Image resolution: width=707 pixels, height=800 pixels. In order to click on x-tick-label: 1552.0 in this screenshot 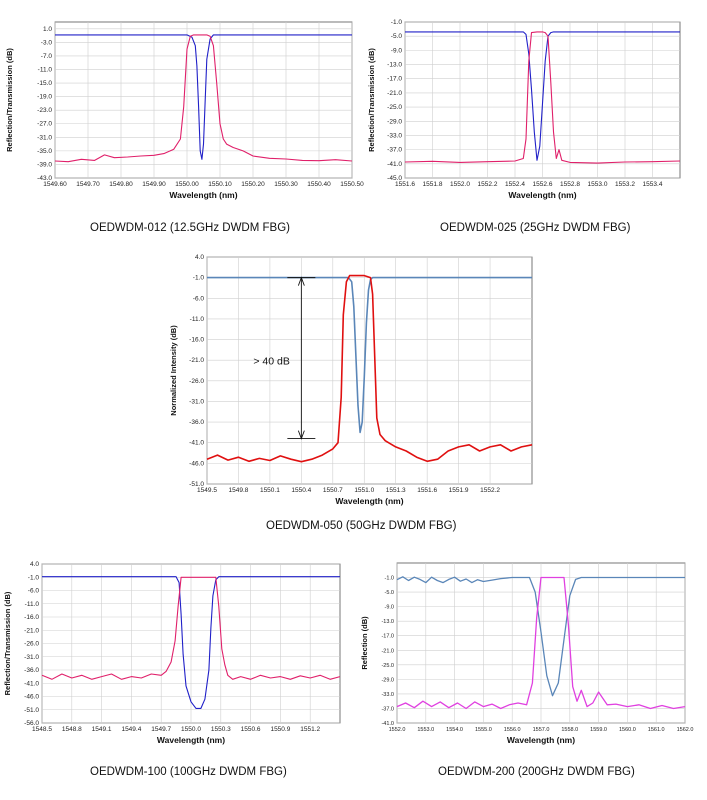, I will do `click(397, 730)`.